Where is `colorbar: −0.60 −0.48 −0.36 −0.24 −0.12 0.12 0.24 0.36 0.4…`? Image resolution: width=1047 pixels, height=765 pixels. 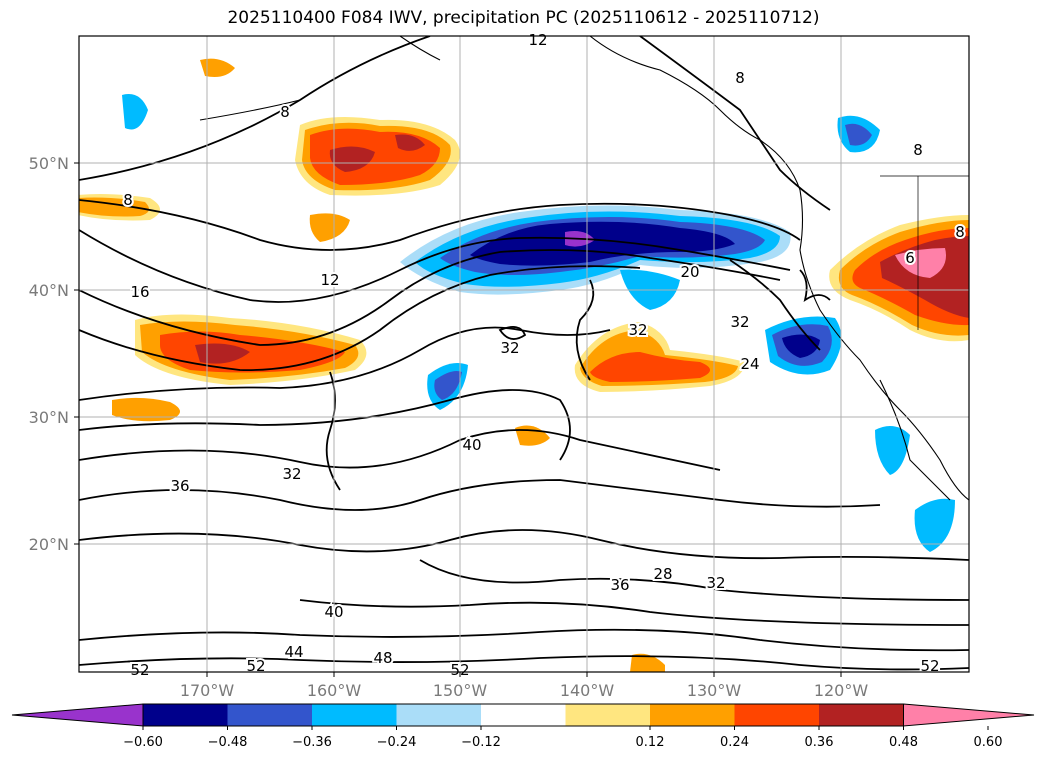
colorbar: −0.60 −0.48 −0.36 −0.24 −0.12 0.12 0.24 0.36 0.4… is located at coordinates (523, 726).